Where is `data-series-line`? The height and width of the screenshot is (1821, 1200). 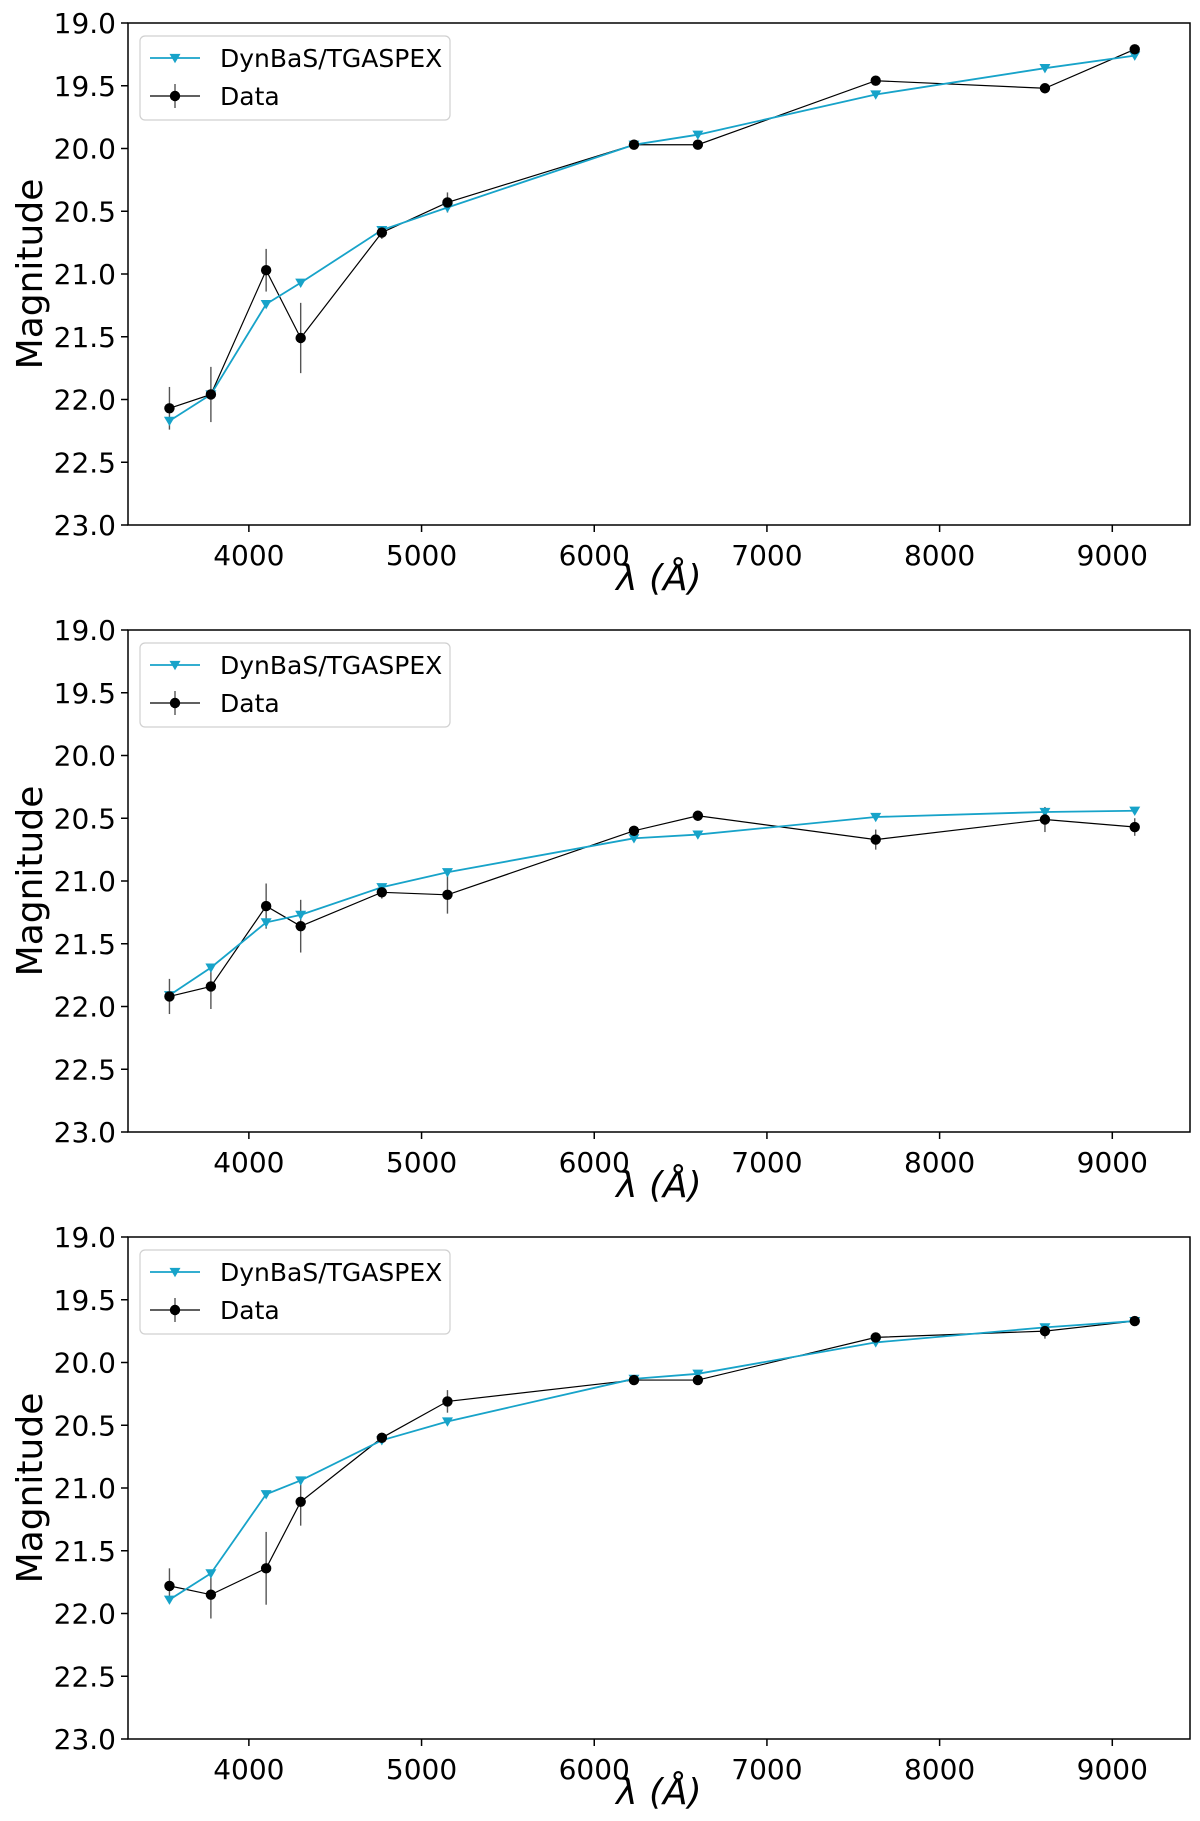
data-series-line is located at coordinates (652, 906).